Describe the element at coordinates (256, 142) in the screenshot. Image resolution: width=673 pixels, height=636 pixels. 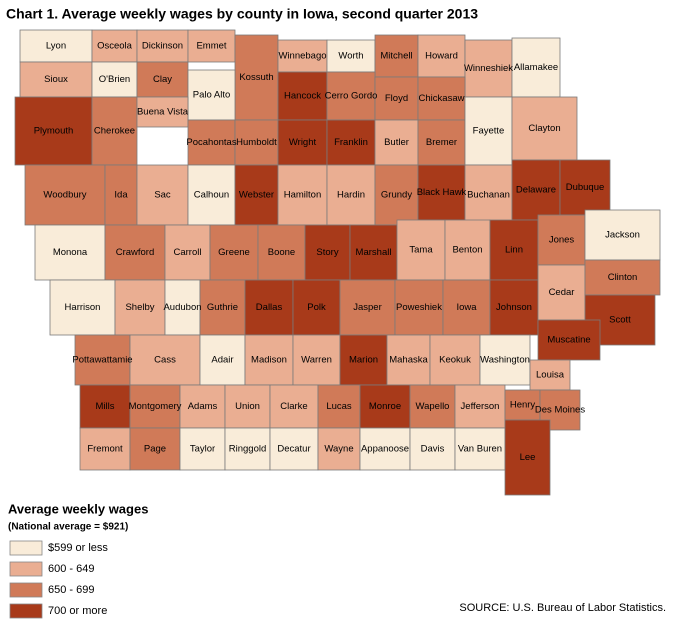
I see `county-name: Humboldt` at that location.